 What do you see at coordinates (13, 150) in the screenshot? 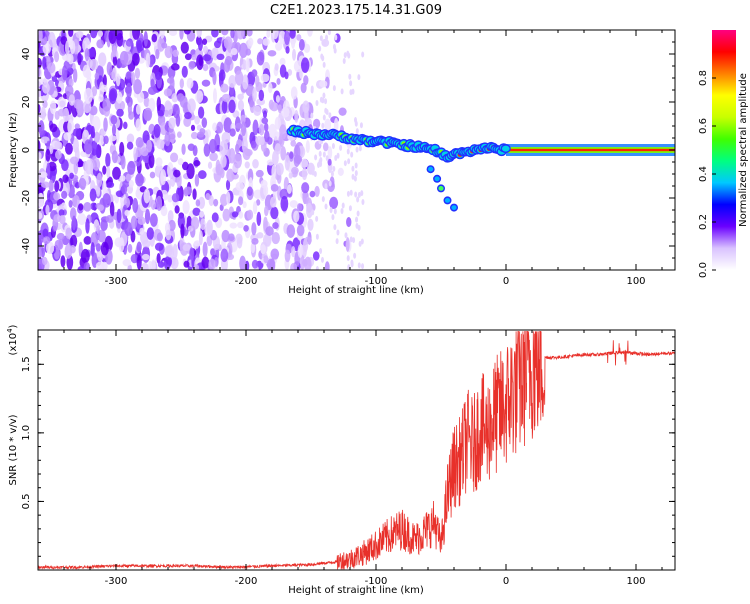
I see `heatmap-y-axis-label: Frequency (Hz)` at bounding box center [13, 150].